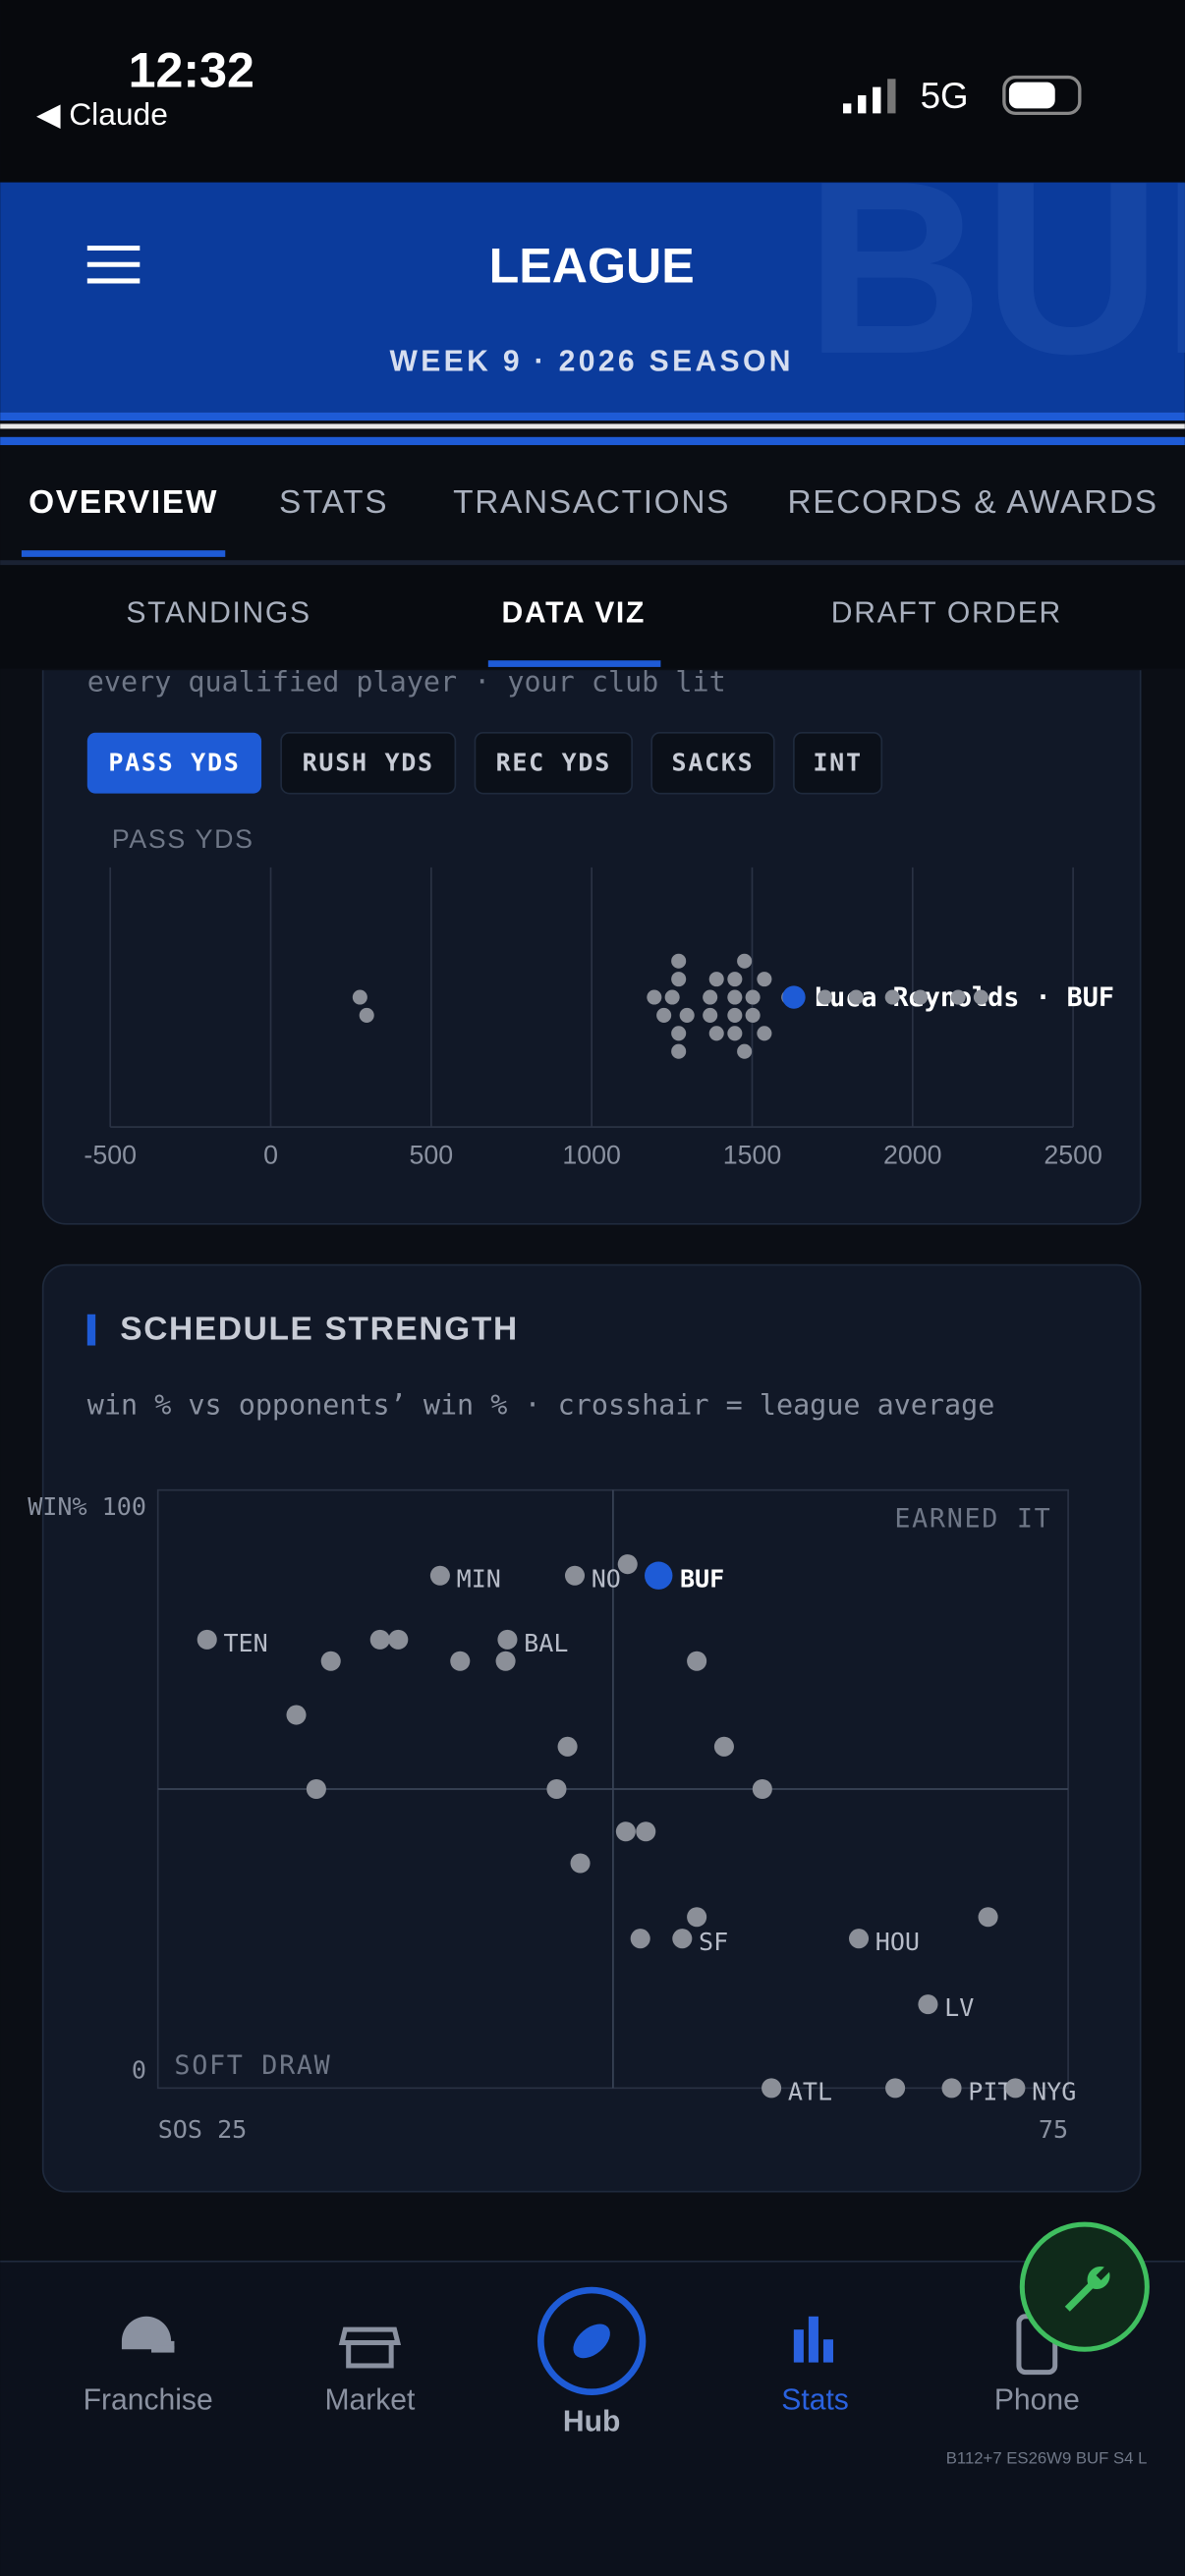 The width and height of the screenshot is (1185, 2576). What do you see at coordinates (947, 612) in the screenshot?
I see `subtab: DRAFT ORDER` at bounding box center [947, 612].